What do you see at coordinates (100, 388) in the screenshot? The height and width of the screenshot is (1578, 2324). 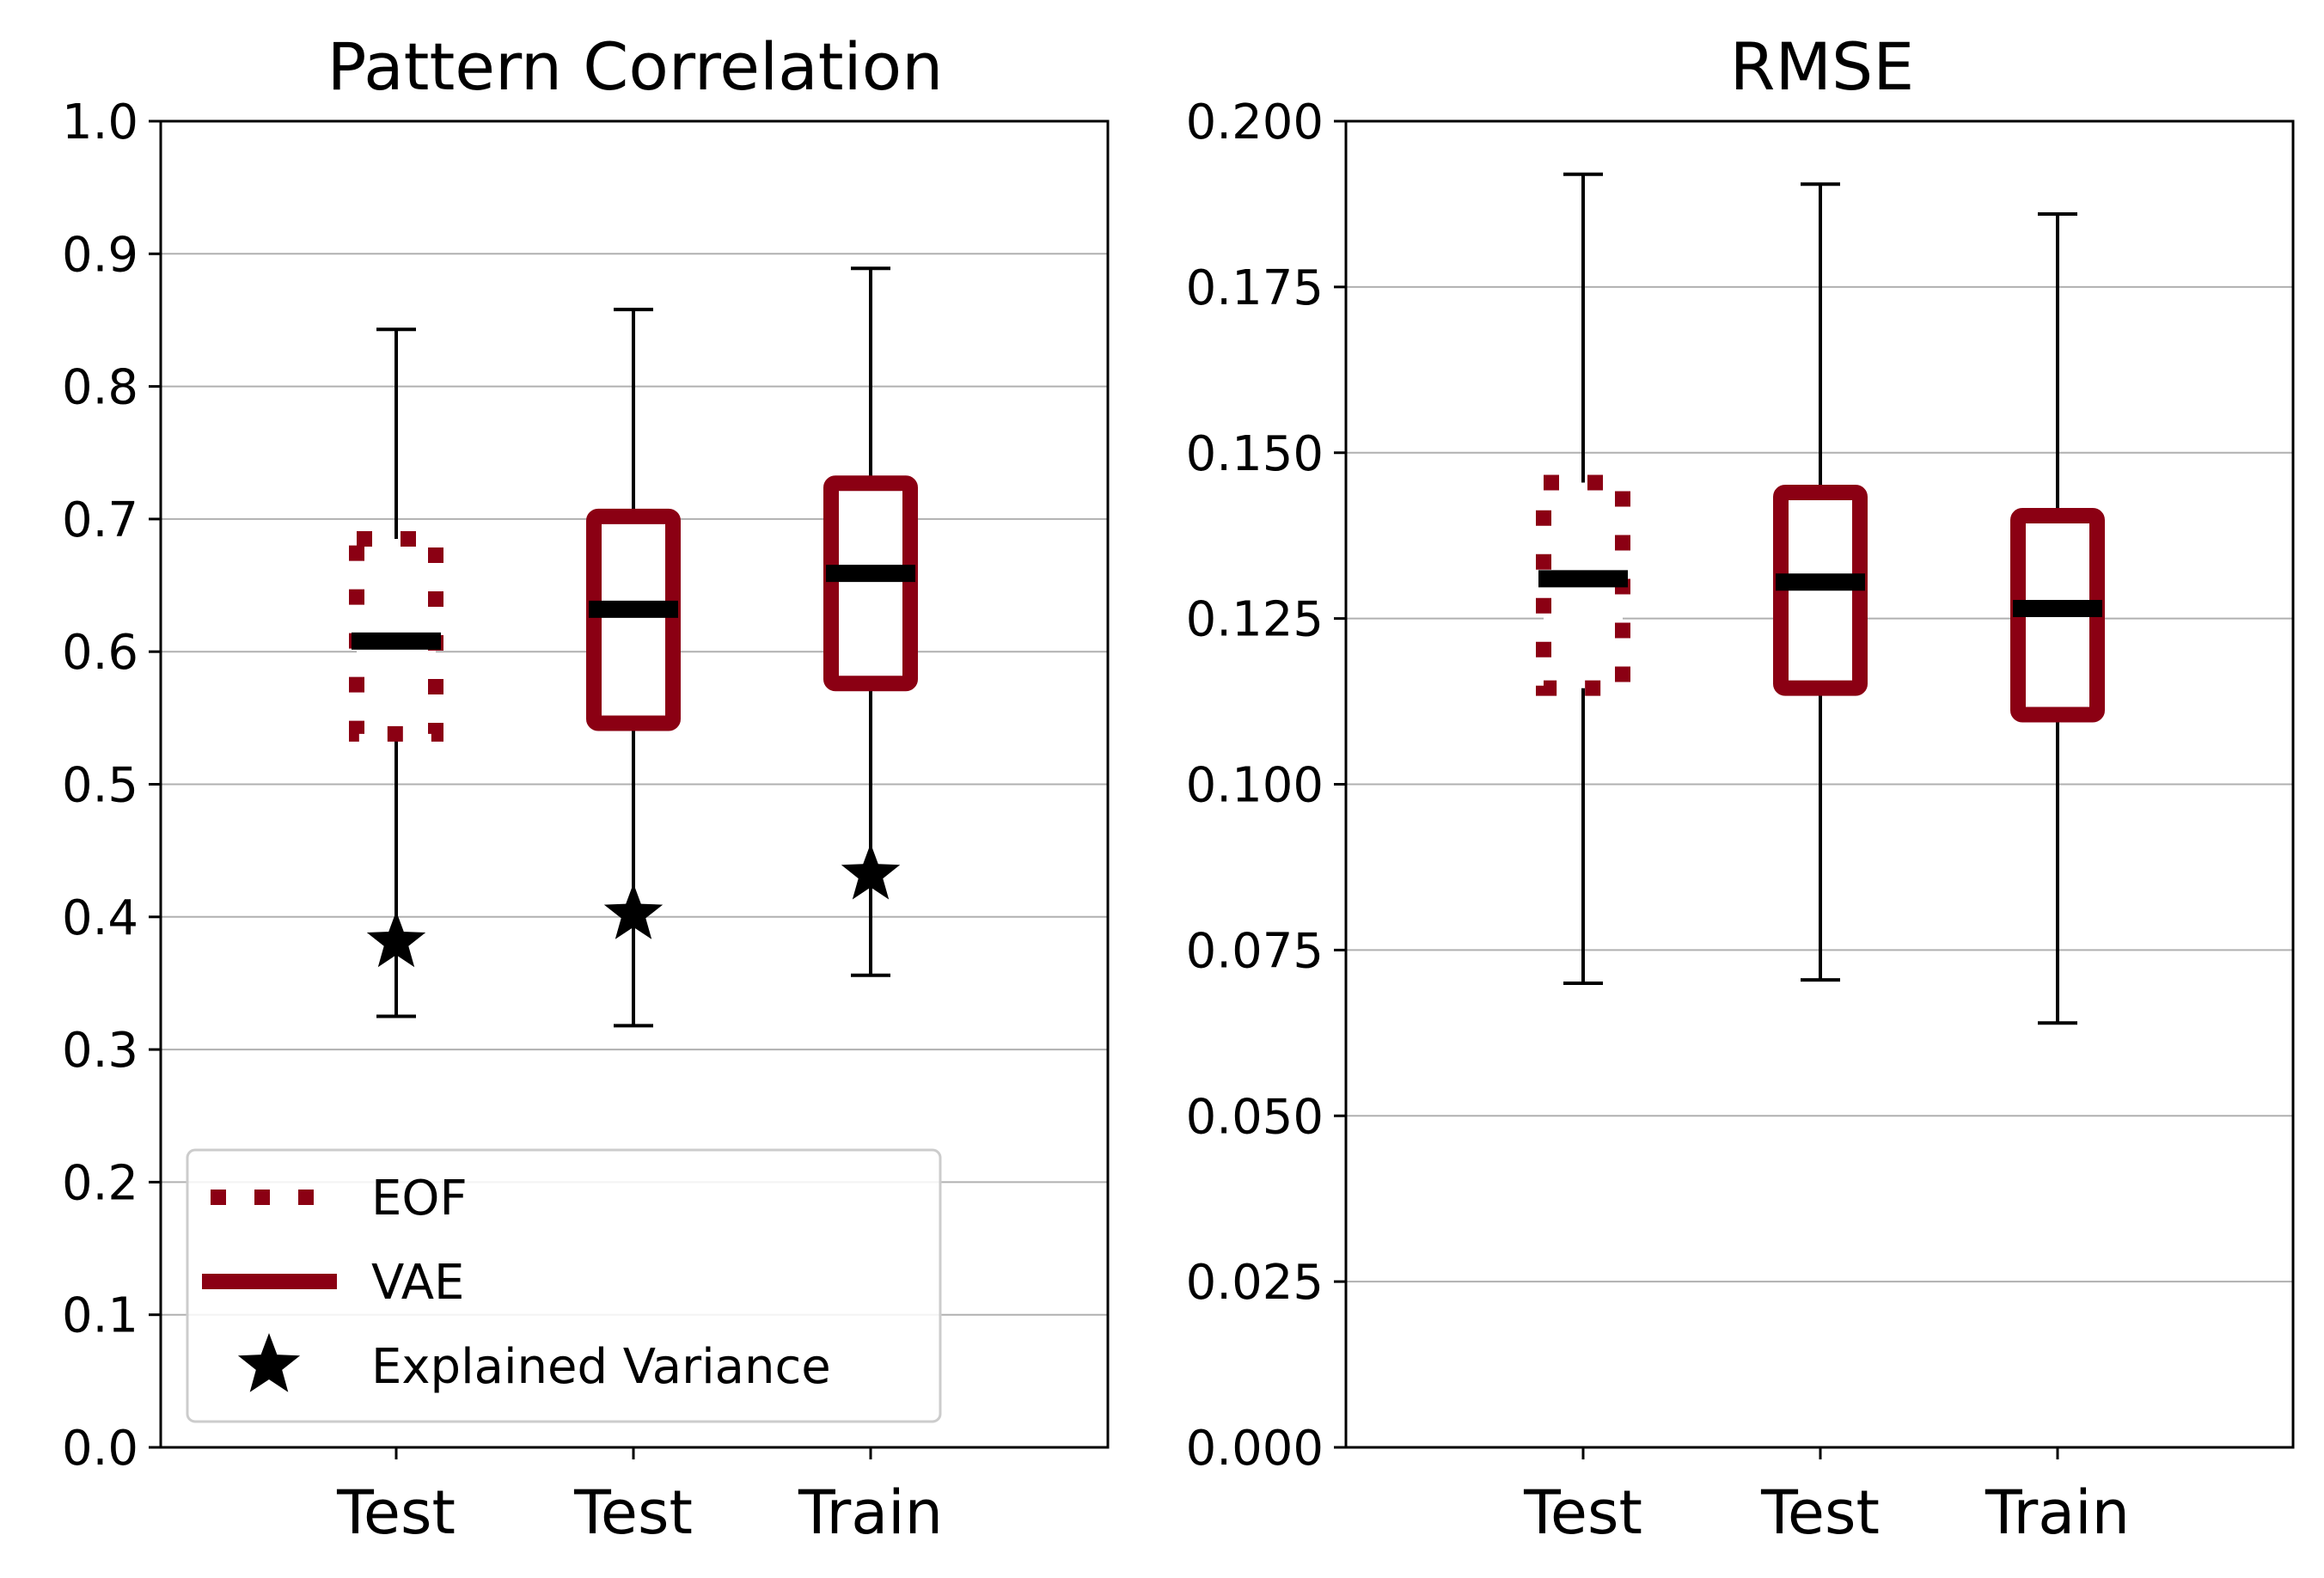 I see `y-tick-label: 0.8` at bounding box center [100, 388].